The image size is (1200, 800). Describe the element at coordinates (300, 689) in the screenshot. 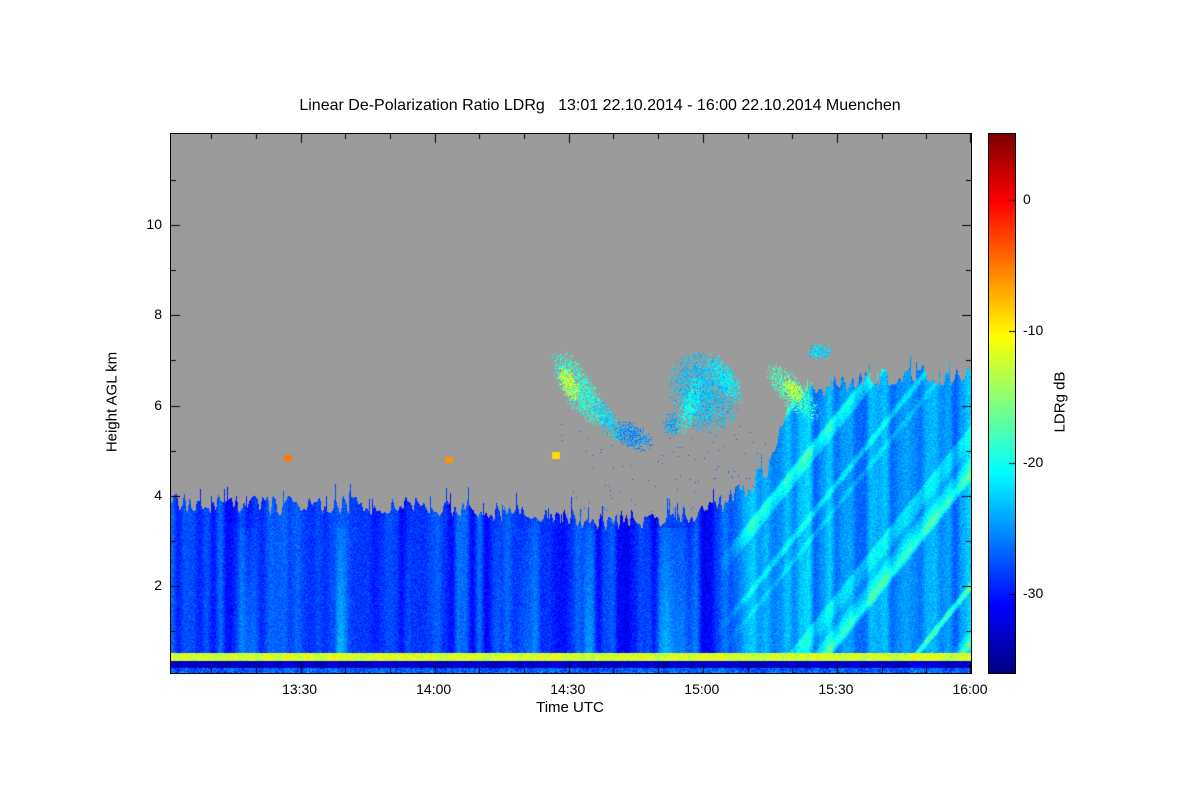

I see `x-tick-label: 13:30` at that location.